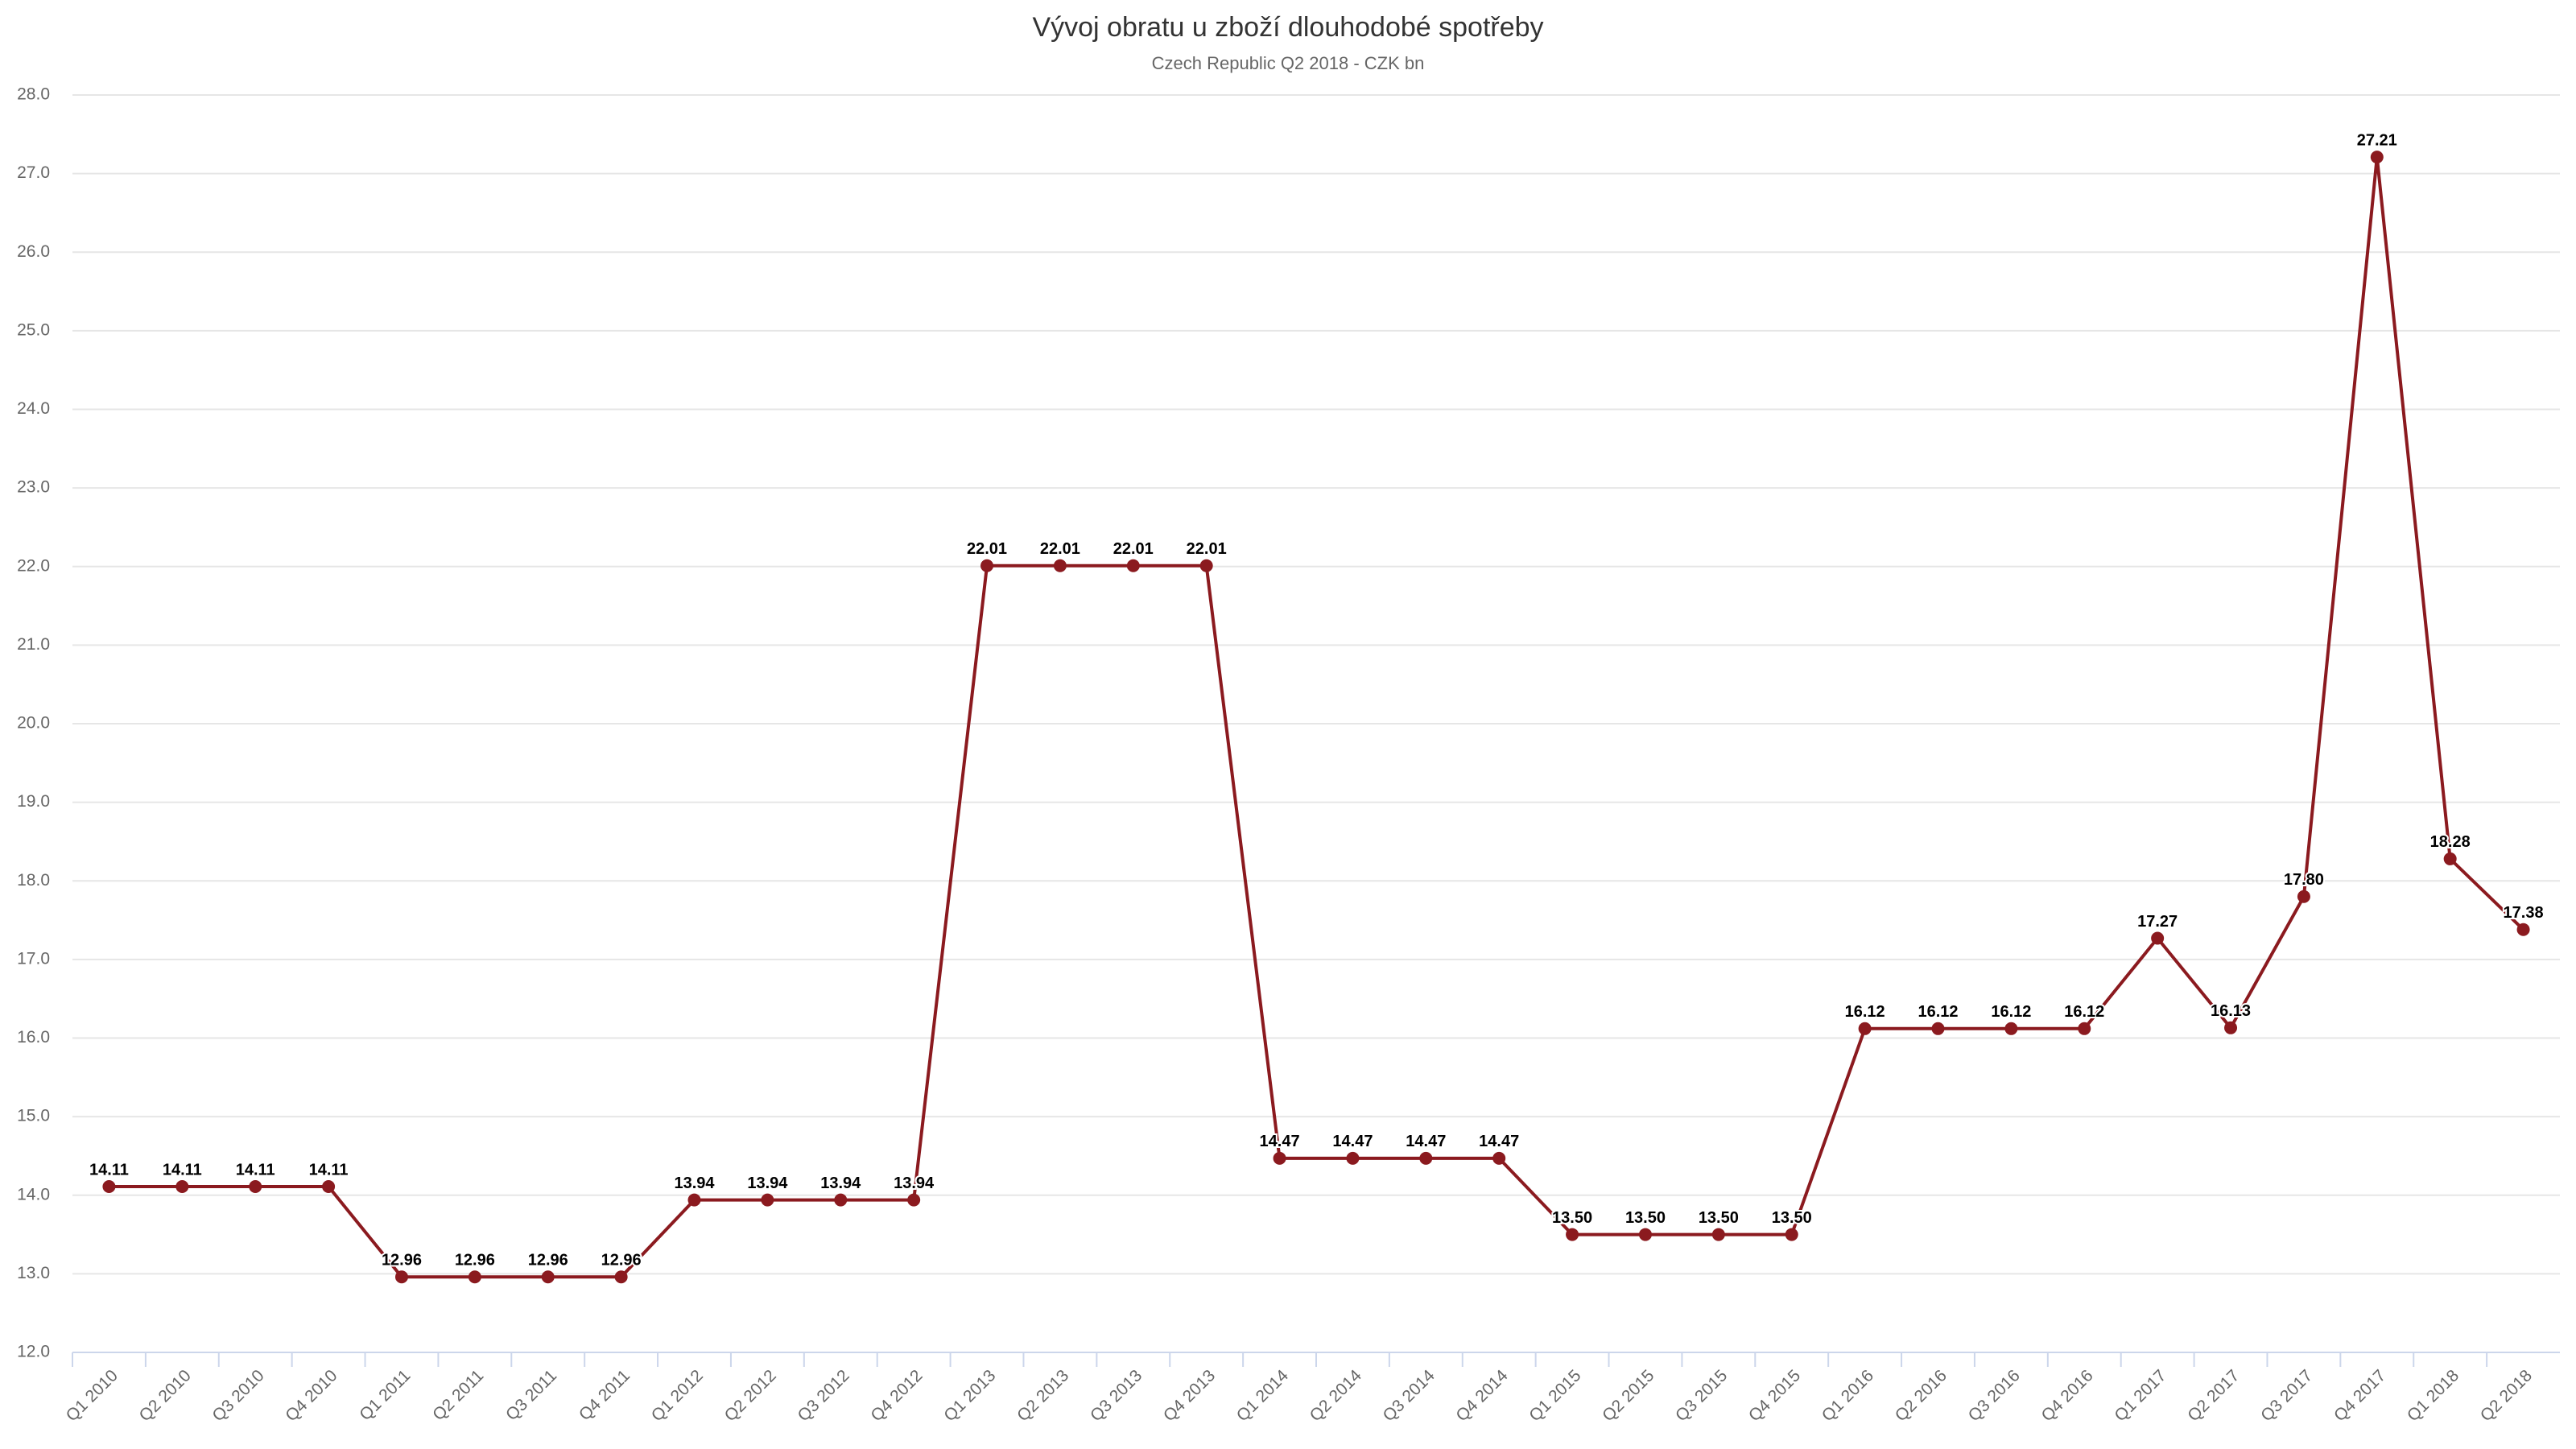 The width and height of the screenshot is (2576, 1449). I want to click on x-tick-label: Q2 2011, so click(458, 1395).